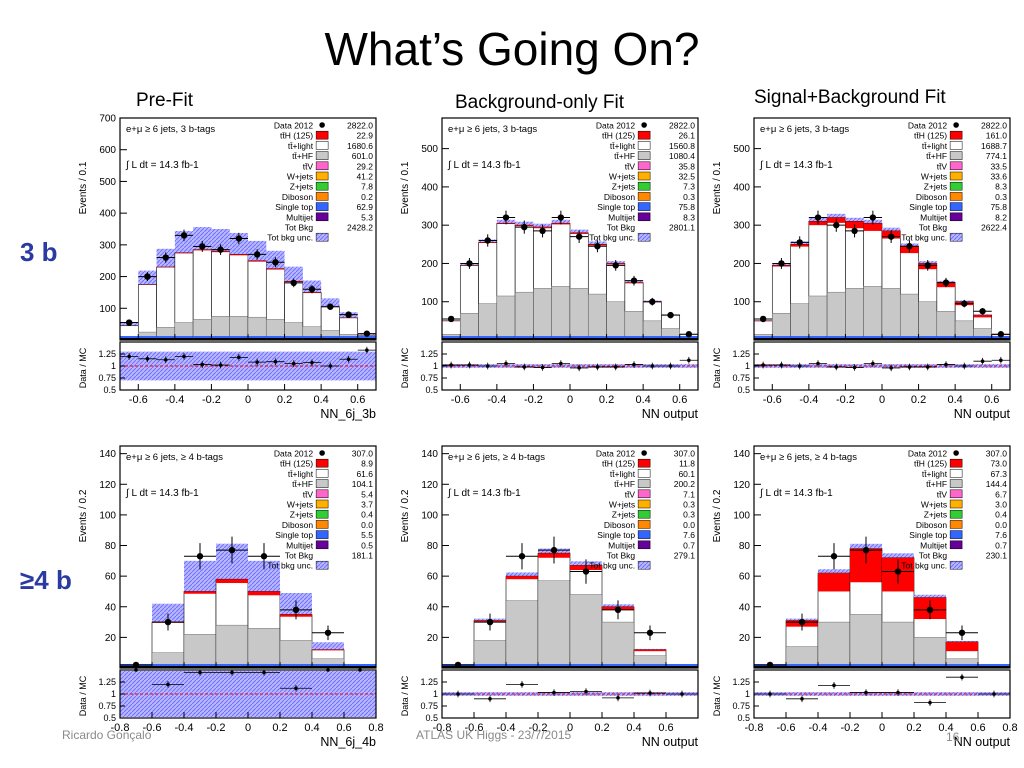  What do you see at coordinates (360, 146) in the screenshot?
I see `legend-value: 1680.6` at bounding box center [360, 146].